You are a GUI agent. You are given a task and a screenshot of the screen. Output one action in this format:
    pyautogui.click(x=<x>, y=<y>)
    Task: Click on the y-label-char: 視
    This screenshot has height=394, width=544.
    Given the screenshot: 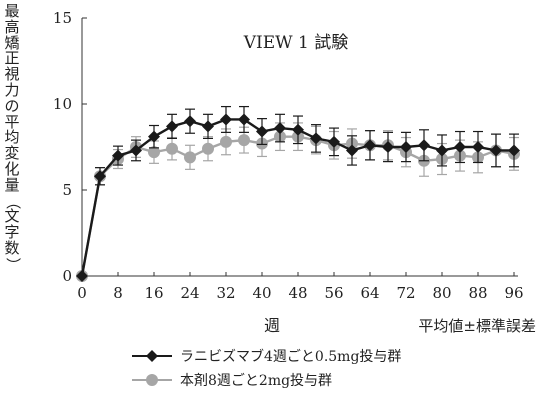 What is the action you would take?
    pyautogui.click(x=12, y=74)
    